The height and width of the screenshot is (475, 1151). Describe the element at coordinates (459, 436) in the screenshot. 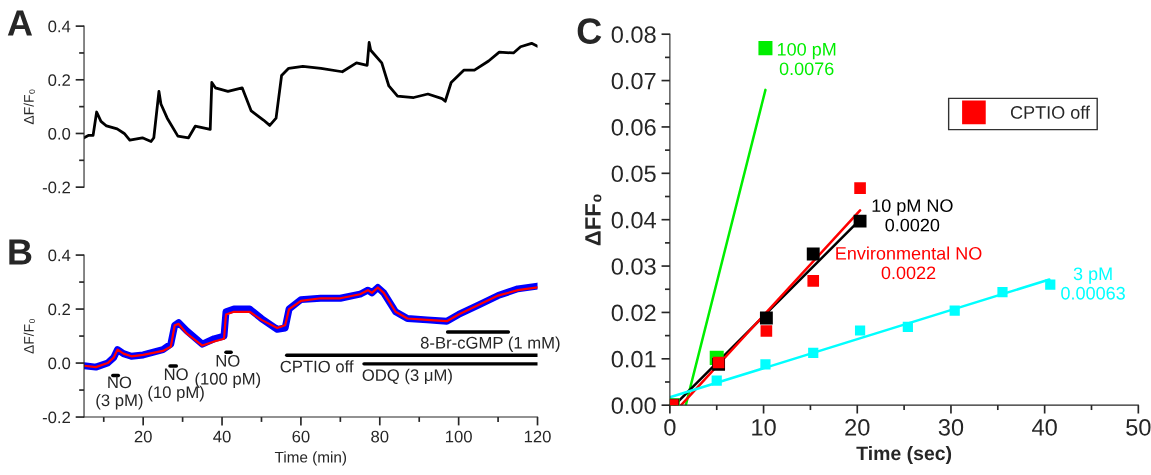

I see `x-tick-label: 100` at that location.